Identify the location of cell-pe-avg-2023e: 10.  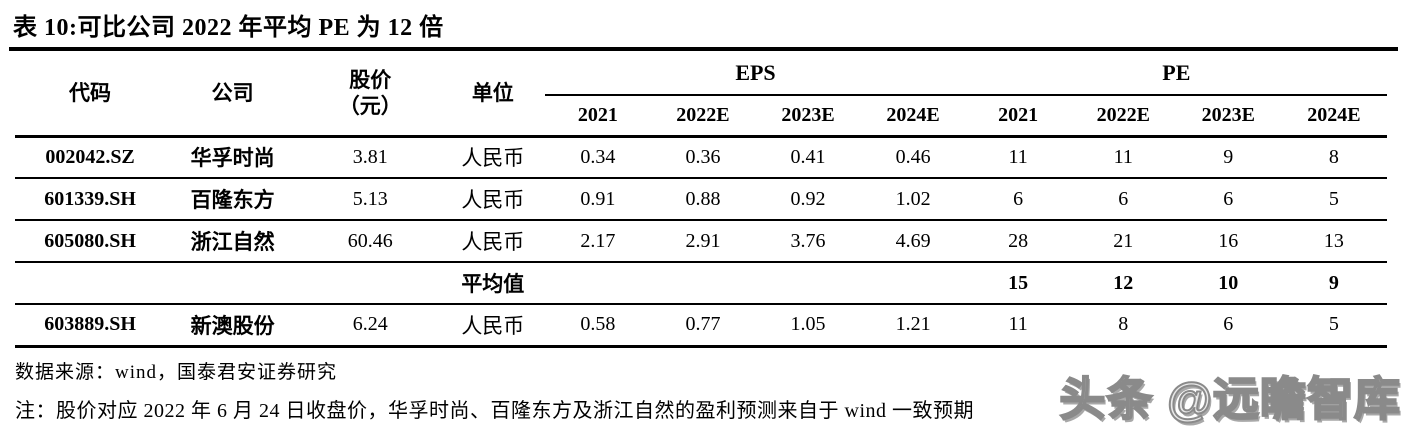
(1228, 283).